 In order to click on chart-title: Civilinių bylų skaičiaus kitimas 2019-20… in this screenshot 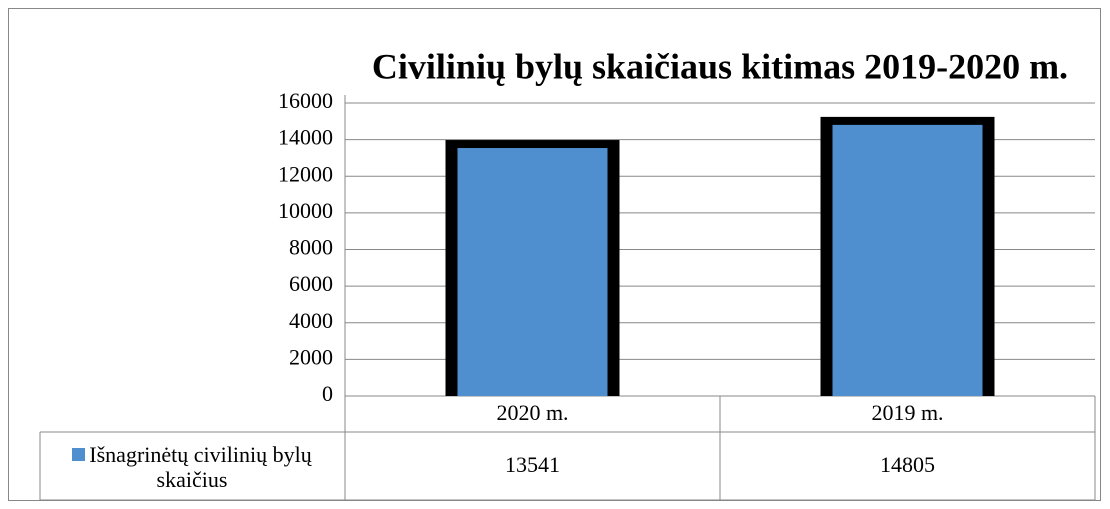, I will do `click(720, 66)`.